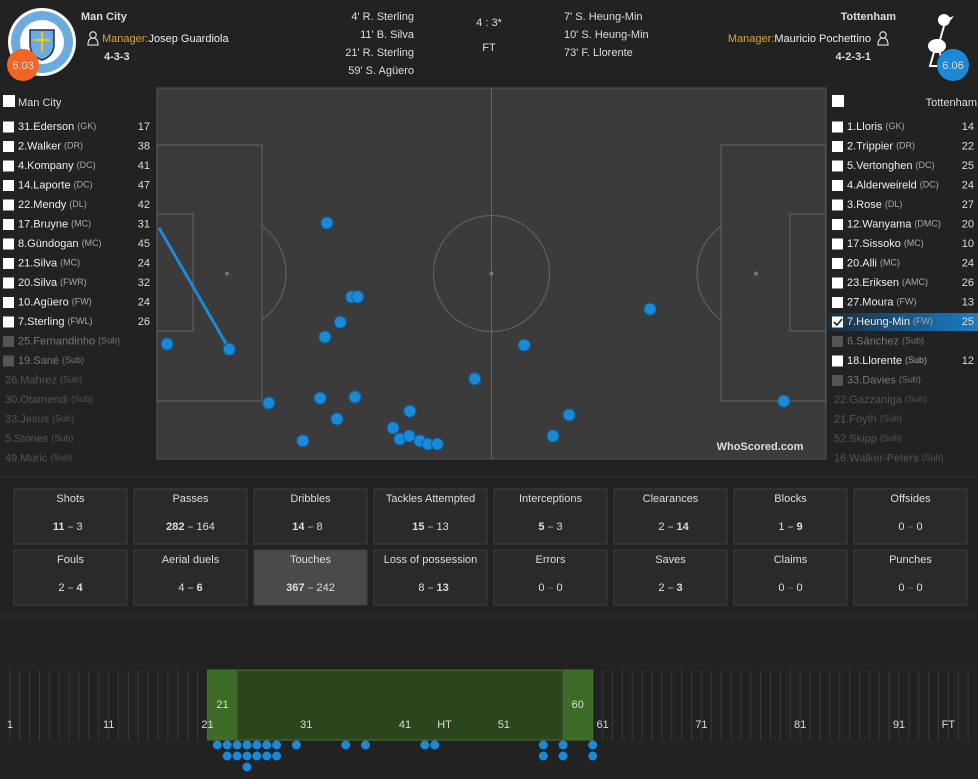 This screenshot has width=978, height=779. I want to click on stat-label: Offsides, so click(910, 499).